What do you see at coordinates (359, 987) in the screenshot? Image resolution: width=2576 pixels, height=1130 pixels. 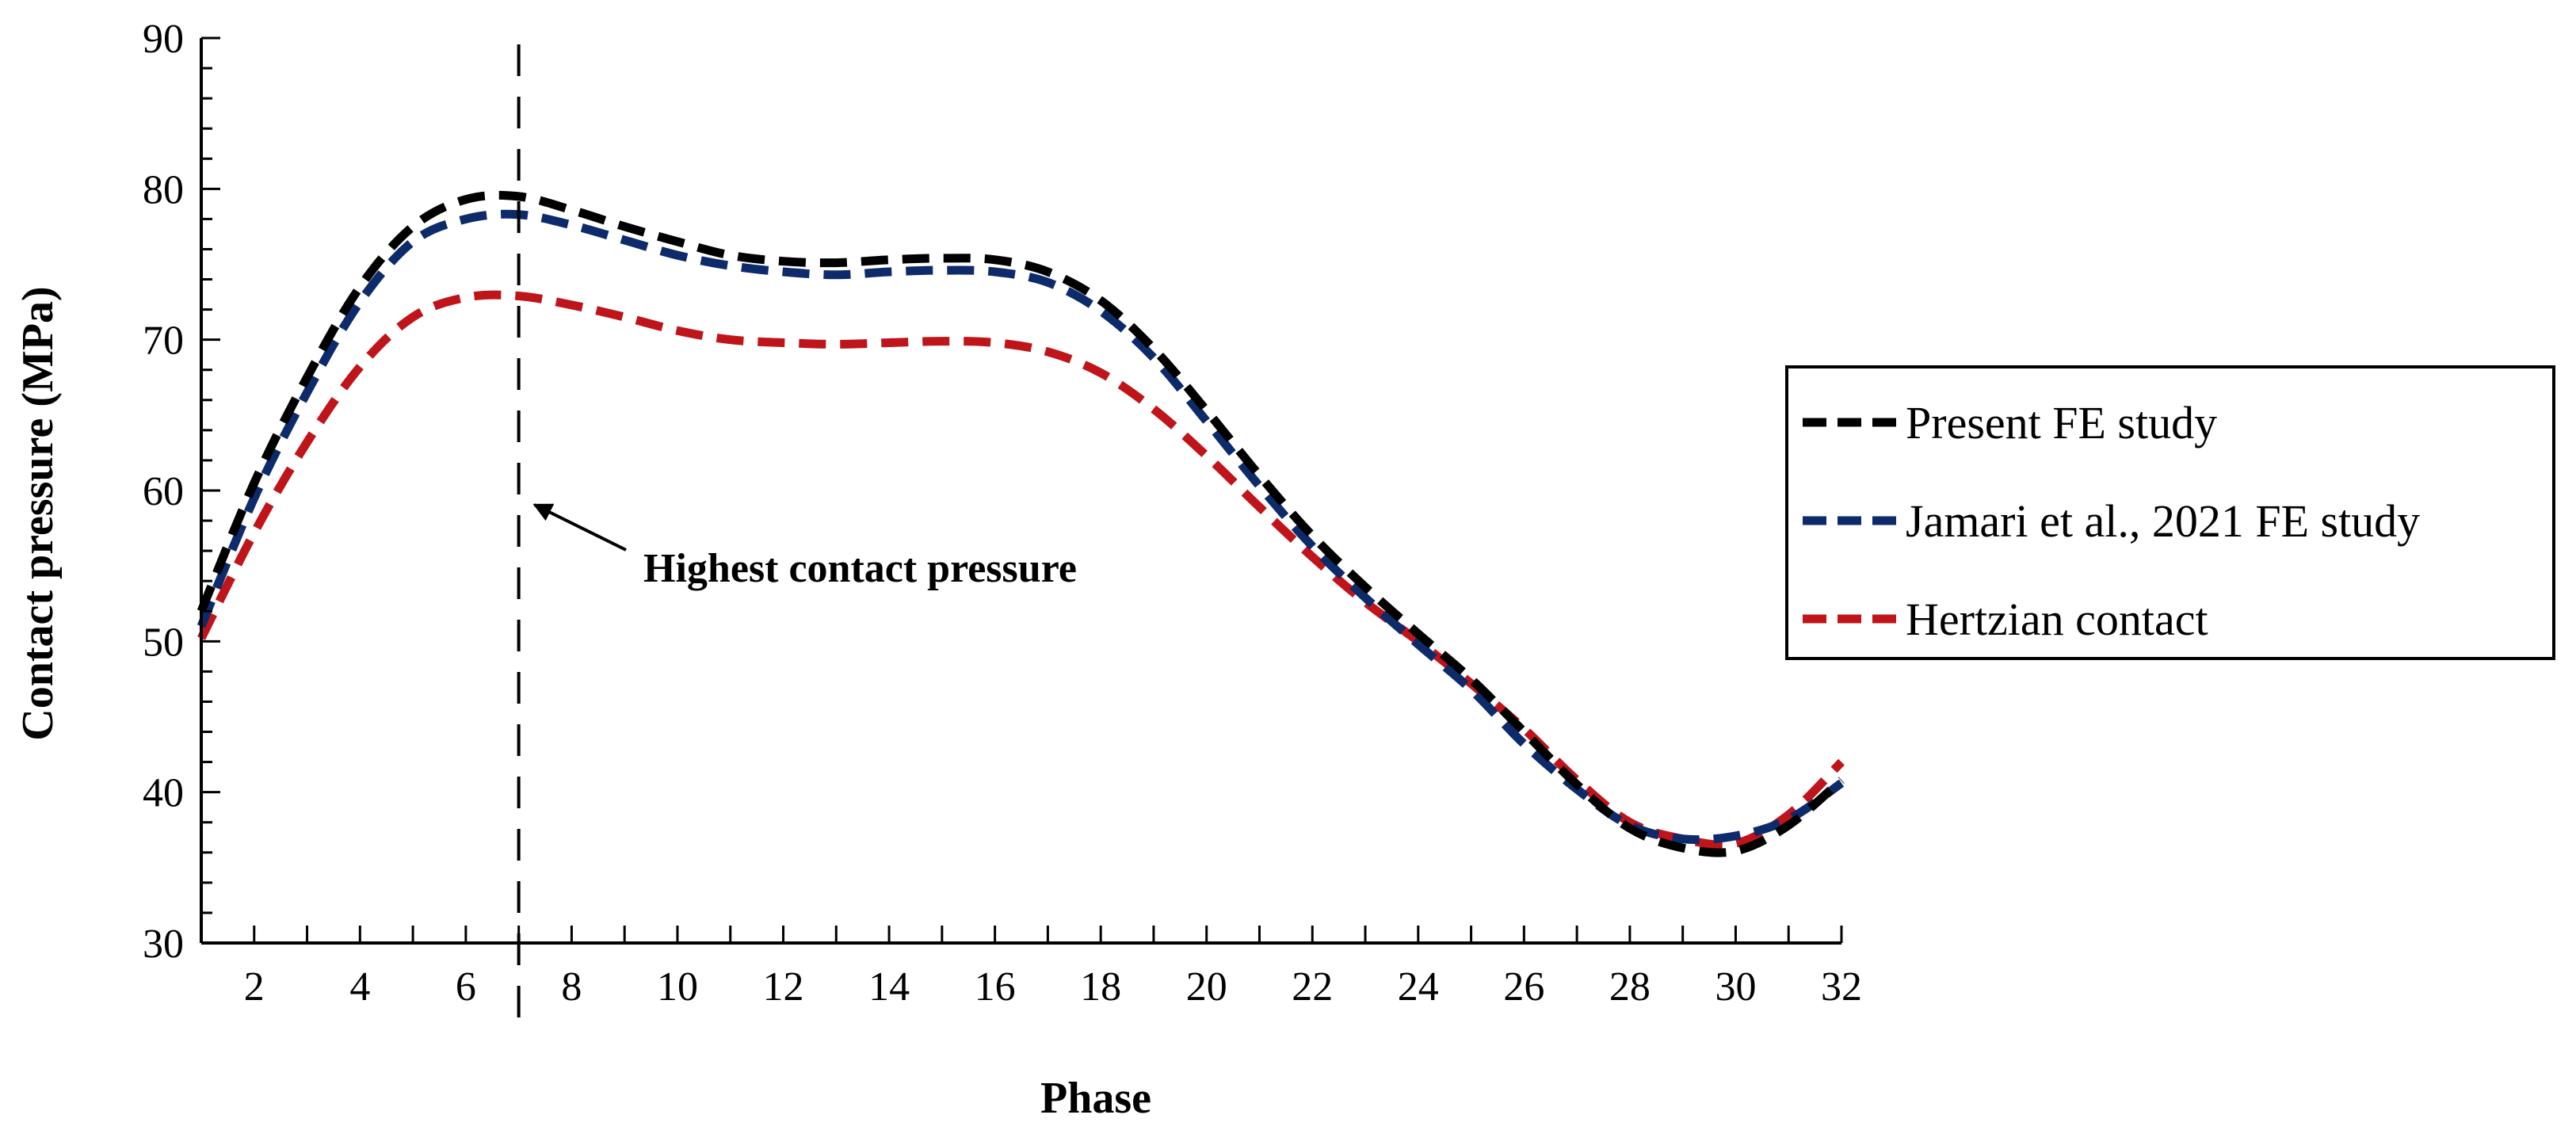 I see `x-tick-label: 4` at bounding box center [359, 987].